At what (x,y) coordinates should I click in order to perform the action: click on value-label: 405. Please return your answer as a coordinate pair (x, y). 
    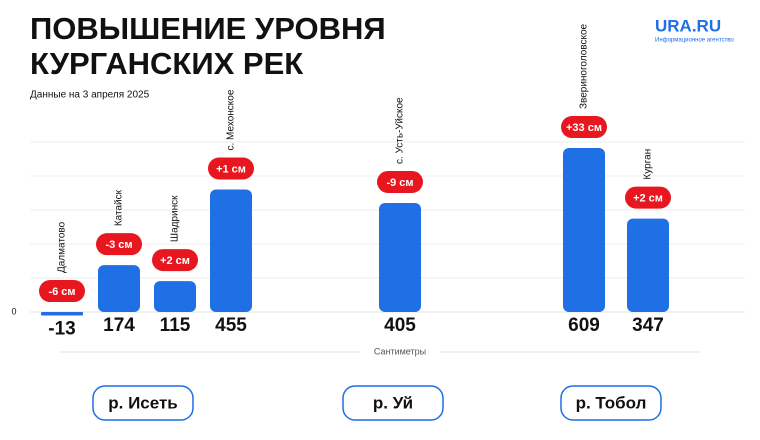
    Looking at the image, I should click on (400, 325).